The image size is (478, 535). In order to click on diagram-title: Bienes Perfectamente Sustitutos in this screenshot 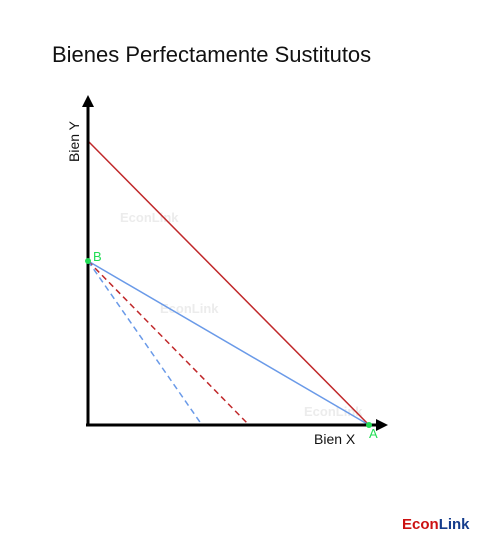, I will do `click(212, 54)`.